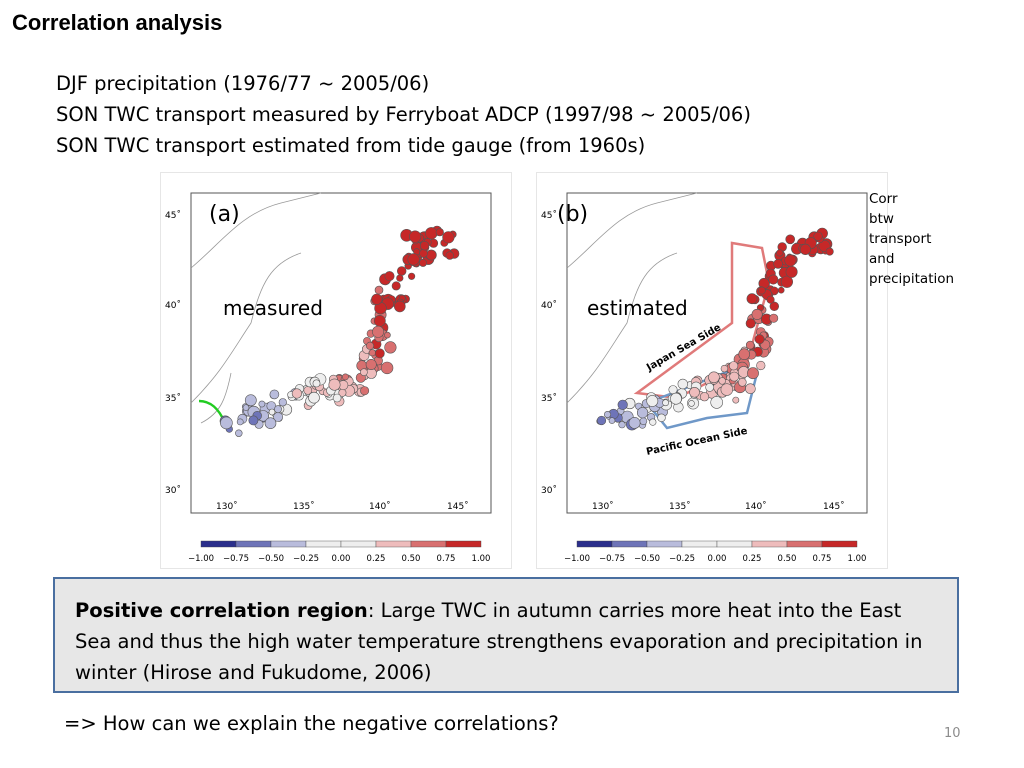 This screenshot has width=1024, height=768. I want to click on map-b-japan-sea-outline, so click(702, 320).